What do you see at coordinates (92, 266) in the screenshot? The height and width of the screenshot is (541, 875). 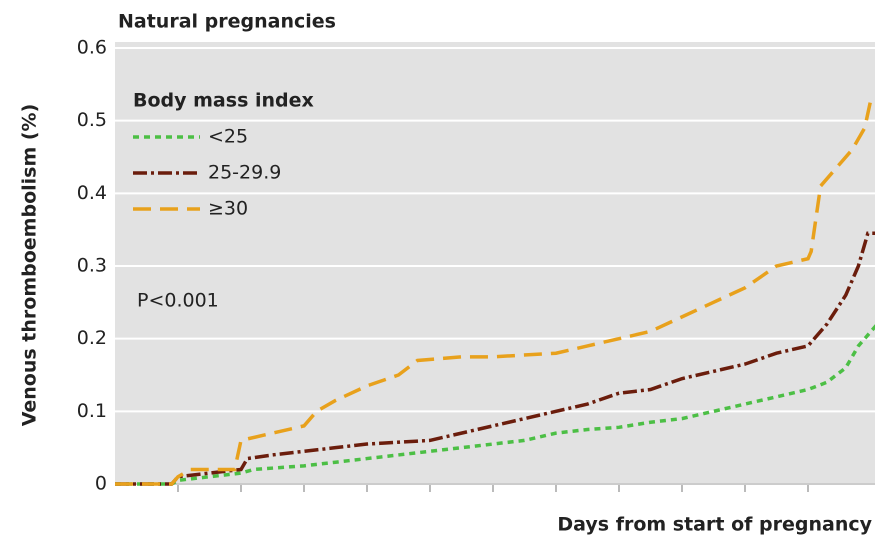 I see `y-tick-label: 0.3` at bounding box center [92, 266].